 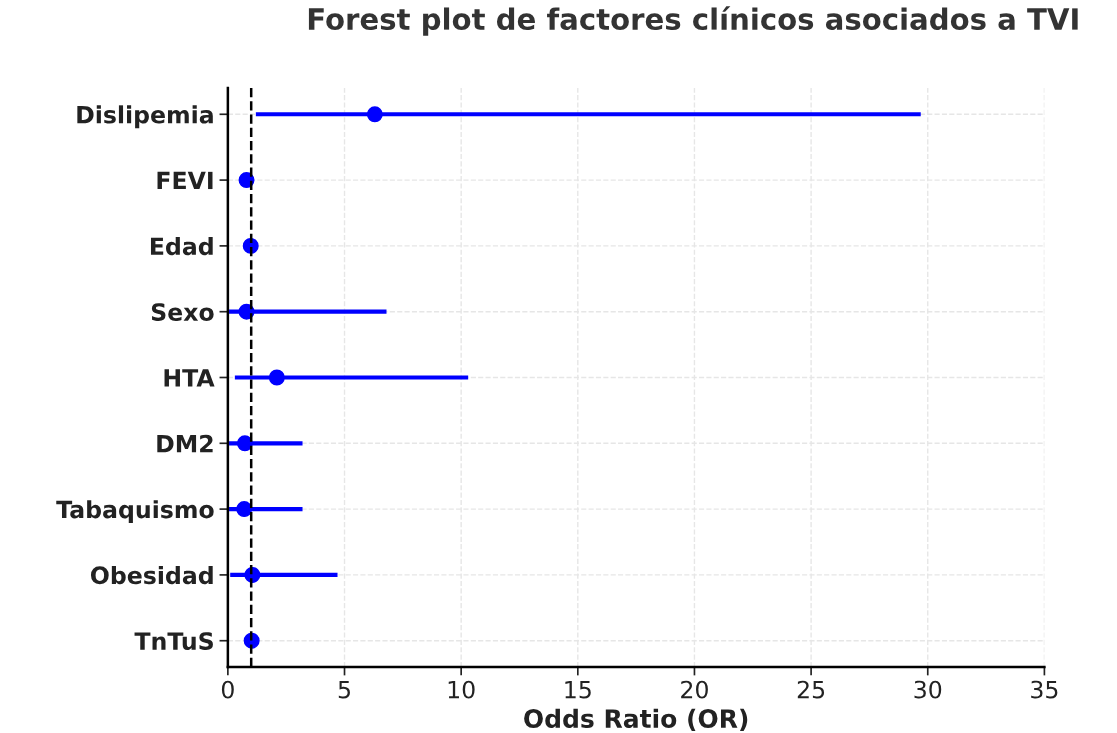 What do you see at coordinates (185, 180) in the screenshot?
I see `y-tick-label: FEVI` at bounding box center [185, 180].